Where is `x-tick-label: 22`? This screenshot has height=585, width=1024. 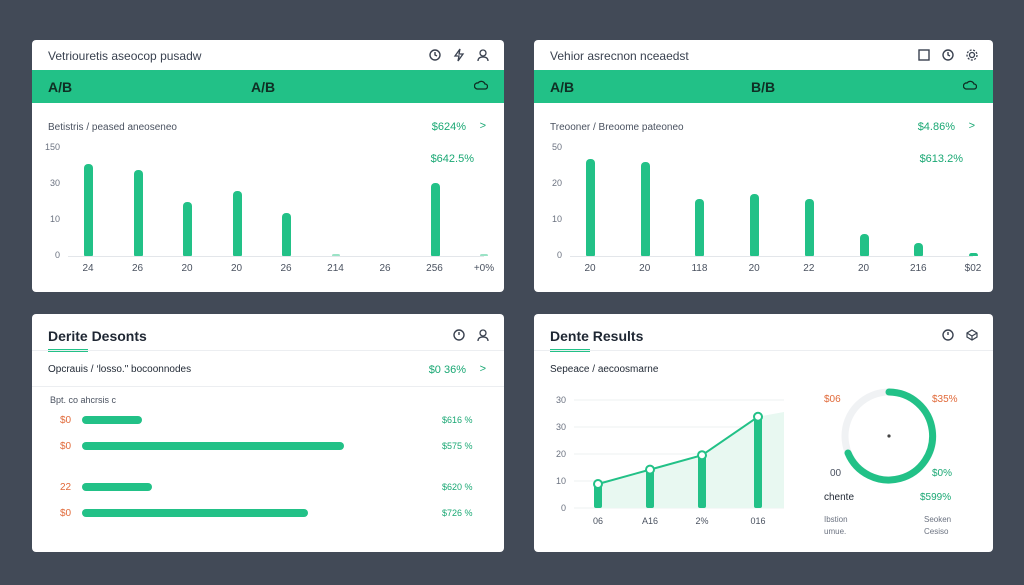
x-tick-label: 22 is located at coordinates (809, 268).